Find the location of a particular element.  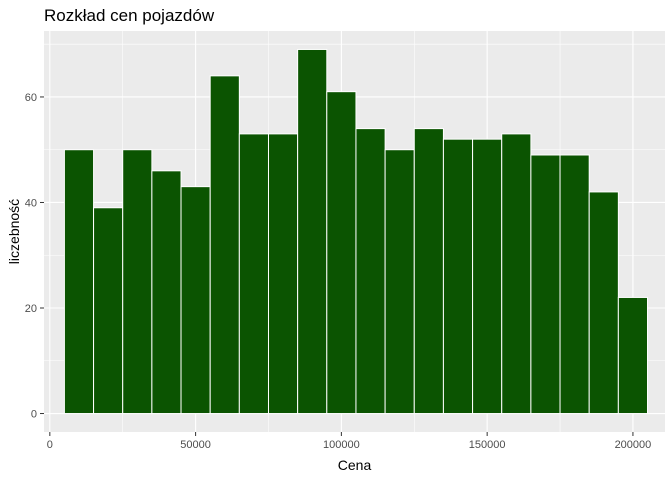

x-axis-title: Cena is located at coordinates (355, 465).